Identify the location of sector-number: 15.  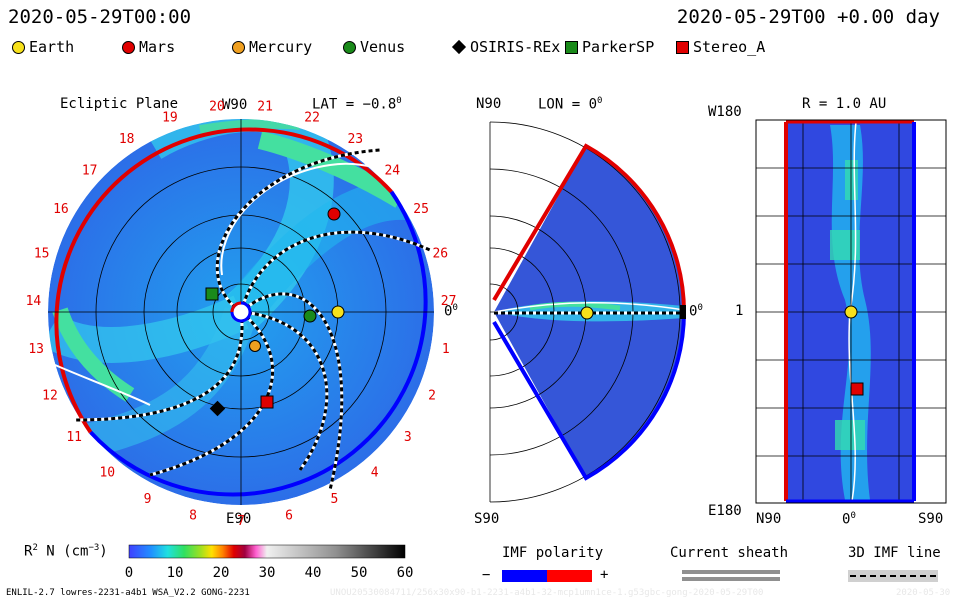
(42, 253).